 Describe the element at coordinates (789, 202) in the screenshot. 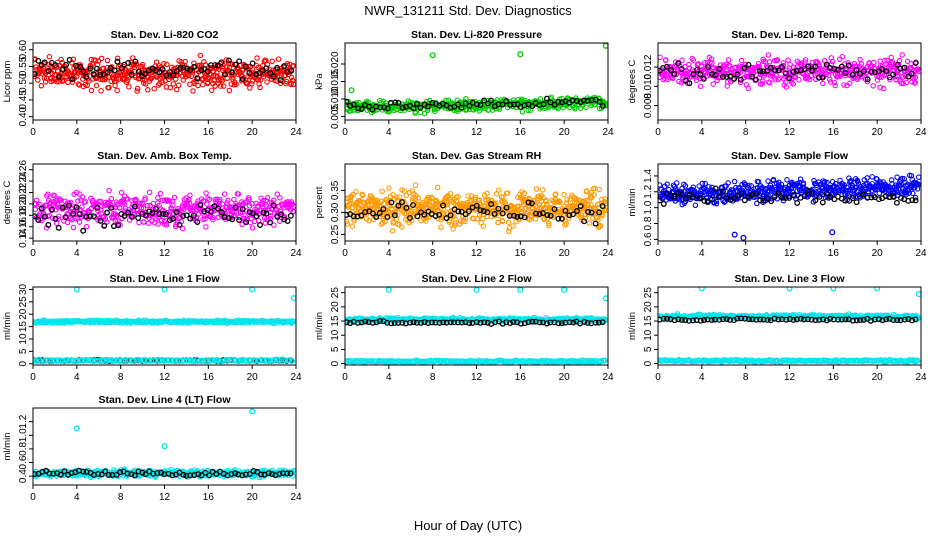

I see `plot-frame` at that location.